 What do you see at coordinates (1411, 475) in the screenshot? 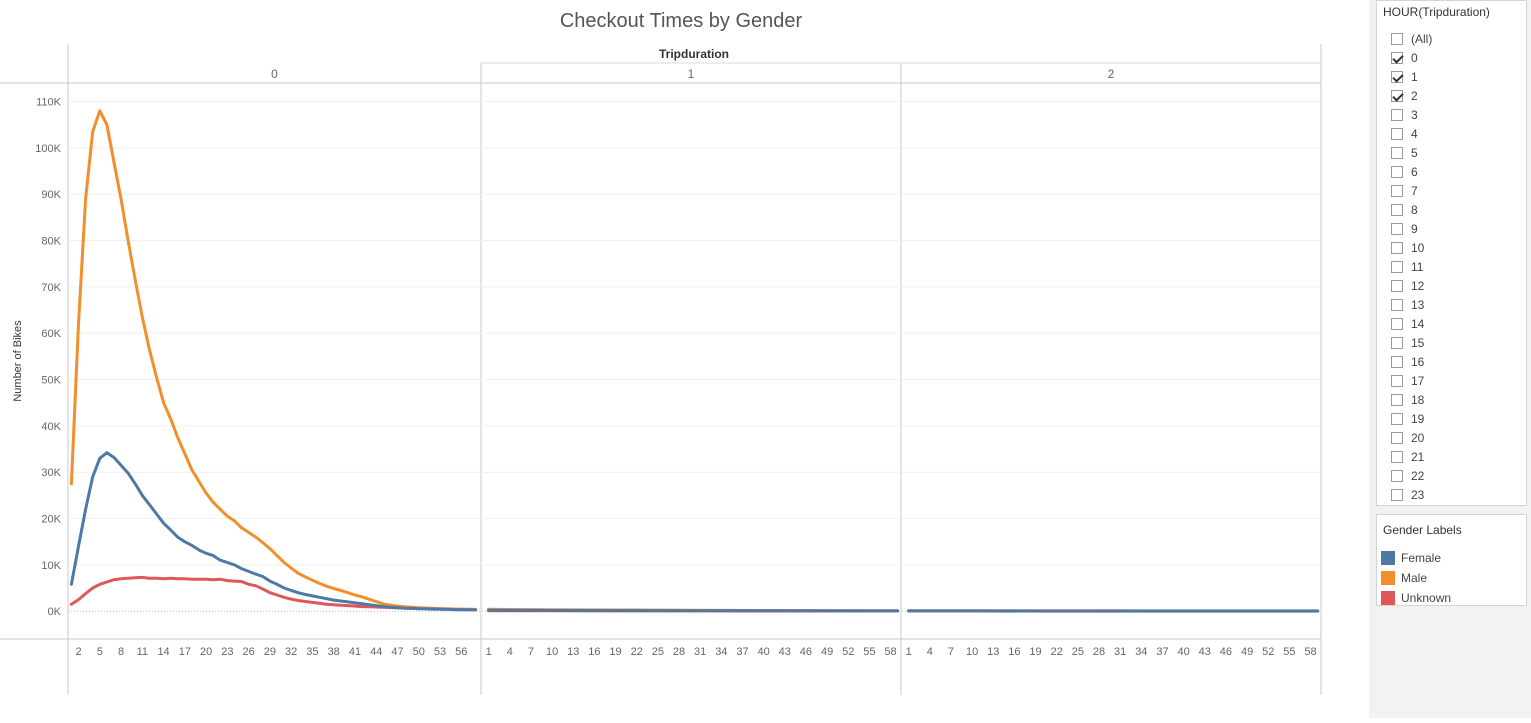
I see `filter-item-23: 22` at bounding box center [1411, 475].